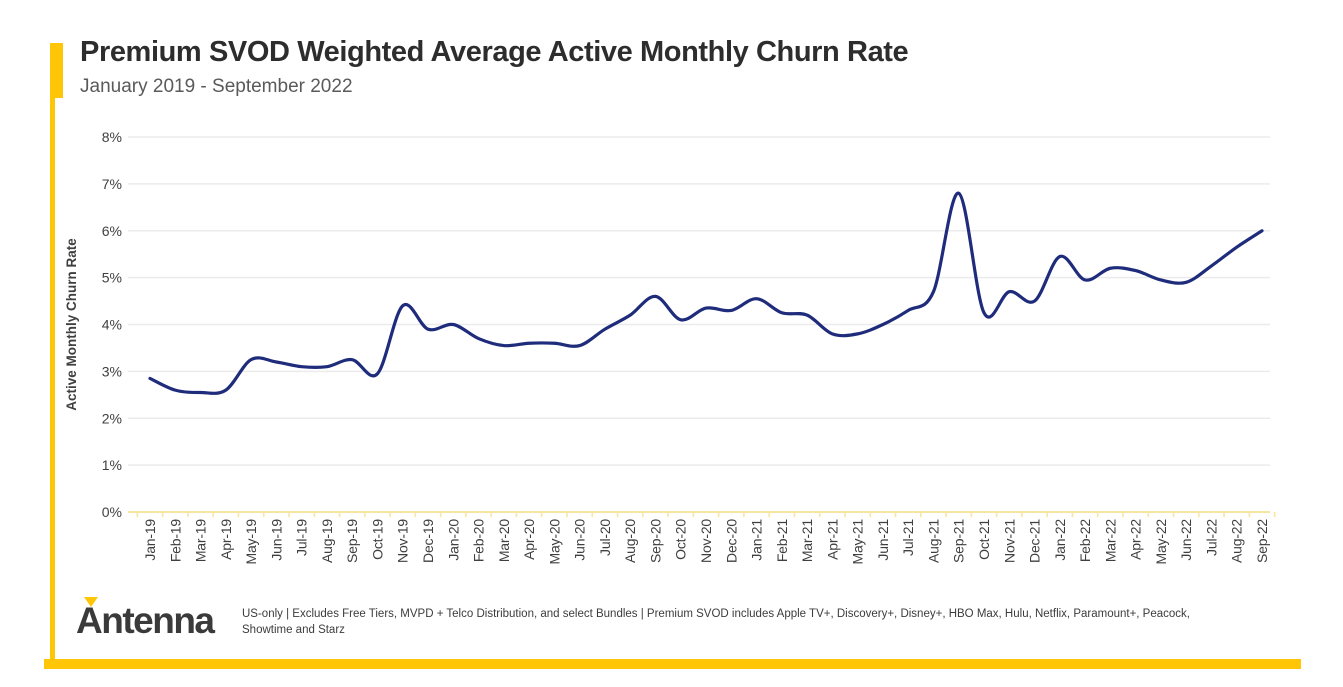  Describe the element at coordinates (1085, 541) in the screenshot. I see `x-axis-month-label: Feb-22` at that location.